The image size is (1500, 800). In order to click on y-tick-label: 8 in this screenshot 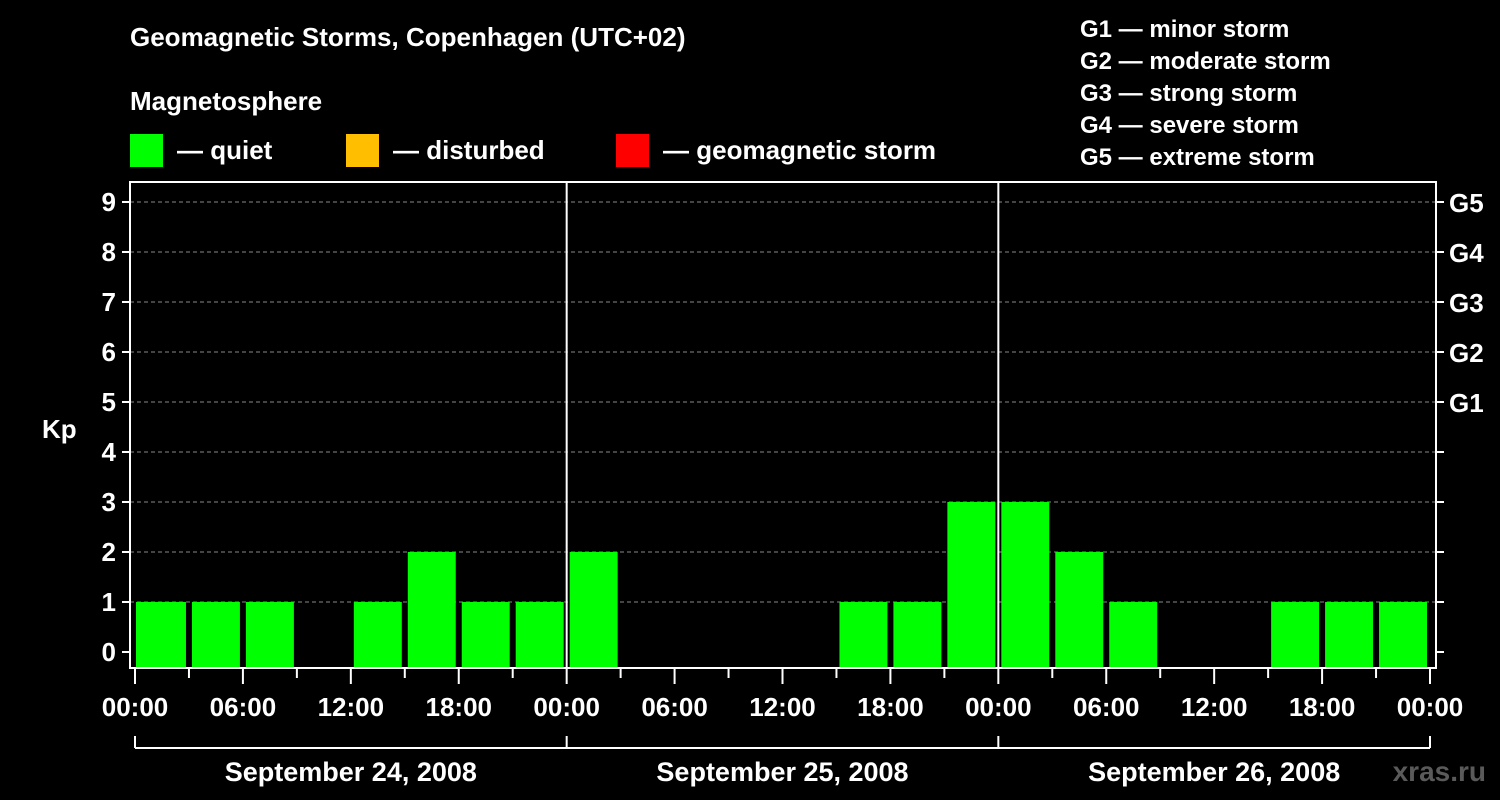, I will do `click(109, 252)`.